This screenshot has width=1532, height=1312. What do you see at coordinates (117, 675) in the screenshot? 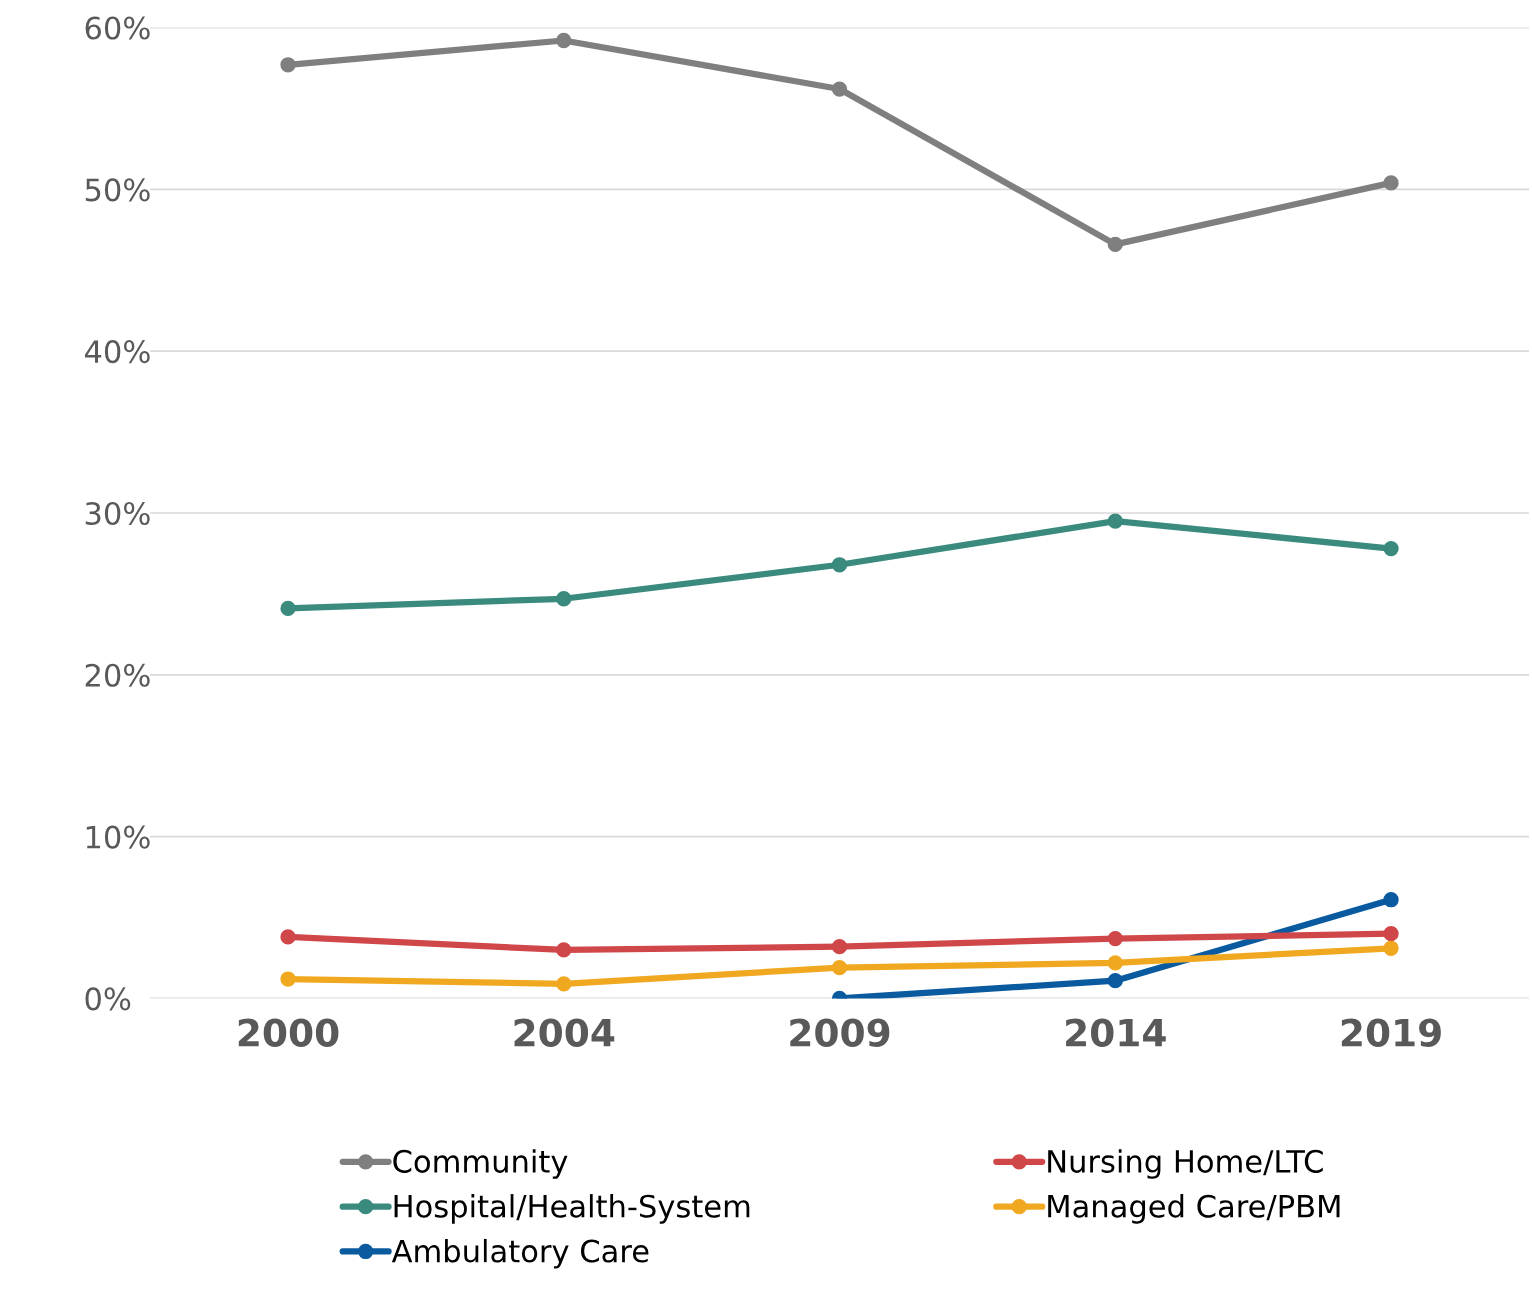
I see `y-tick-label: 20%` at bounding box center [117, 675].